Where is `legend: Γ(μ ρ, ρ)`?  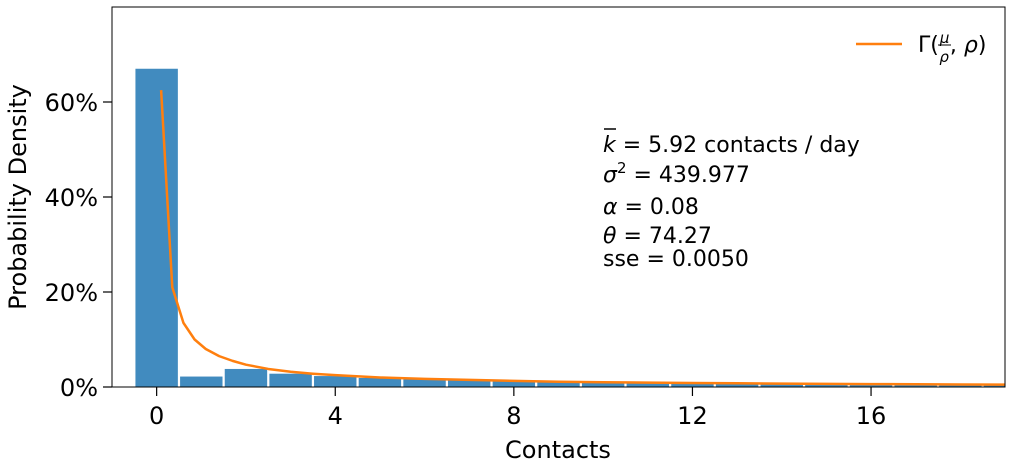 legend: Γ(μ ρ, ρ) is located at coordinates (921, 47).